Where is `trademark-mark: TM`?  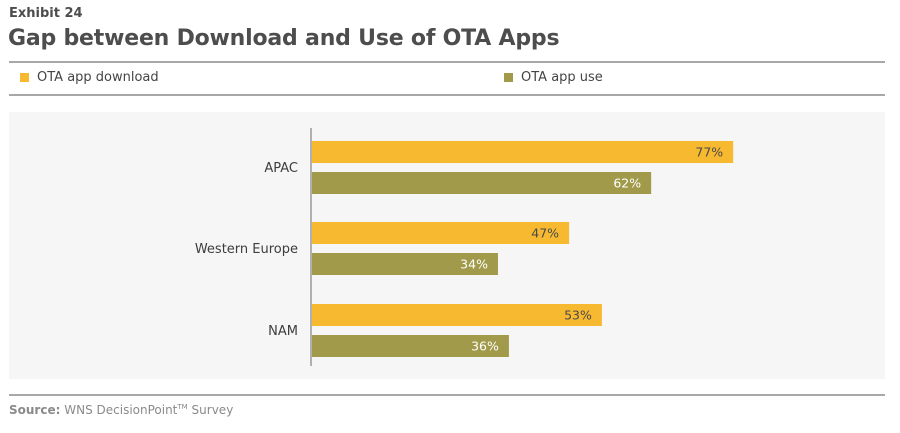
trademark-mark: TM is located at coordinates (182, 407).